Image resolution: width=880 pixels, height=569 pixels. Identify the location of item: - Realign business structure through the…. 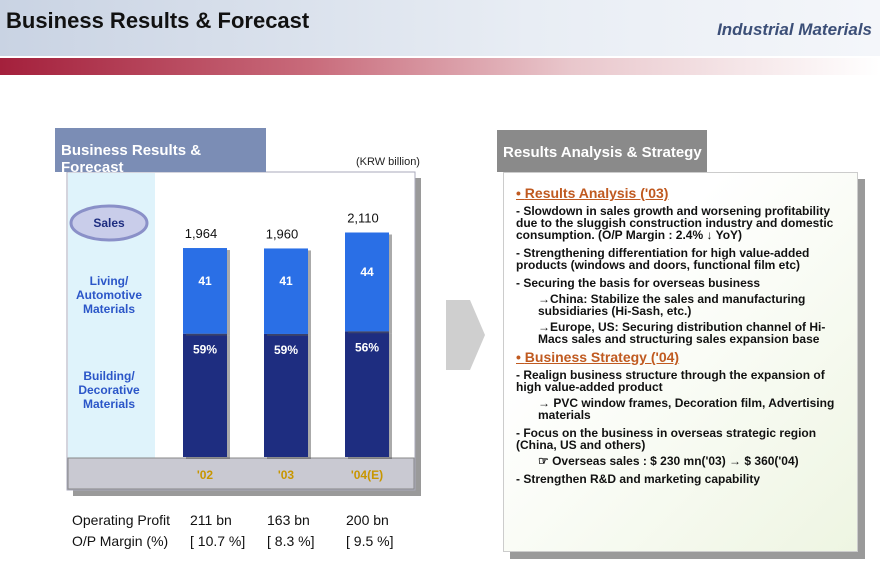
(681, 395).